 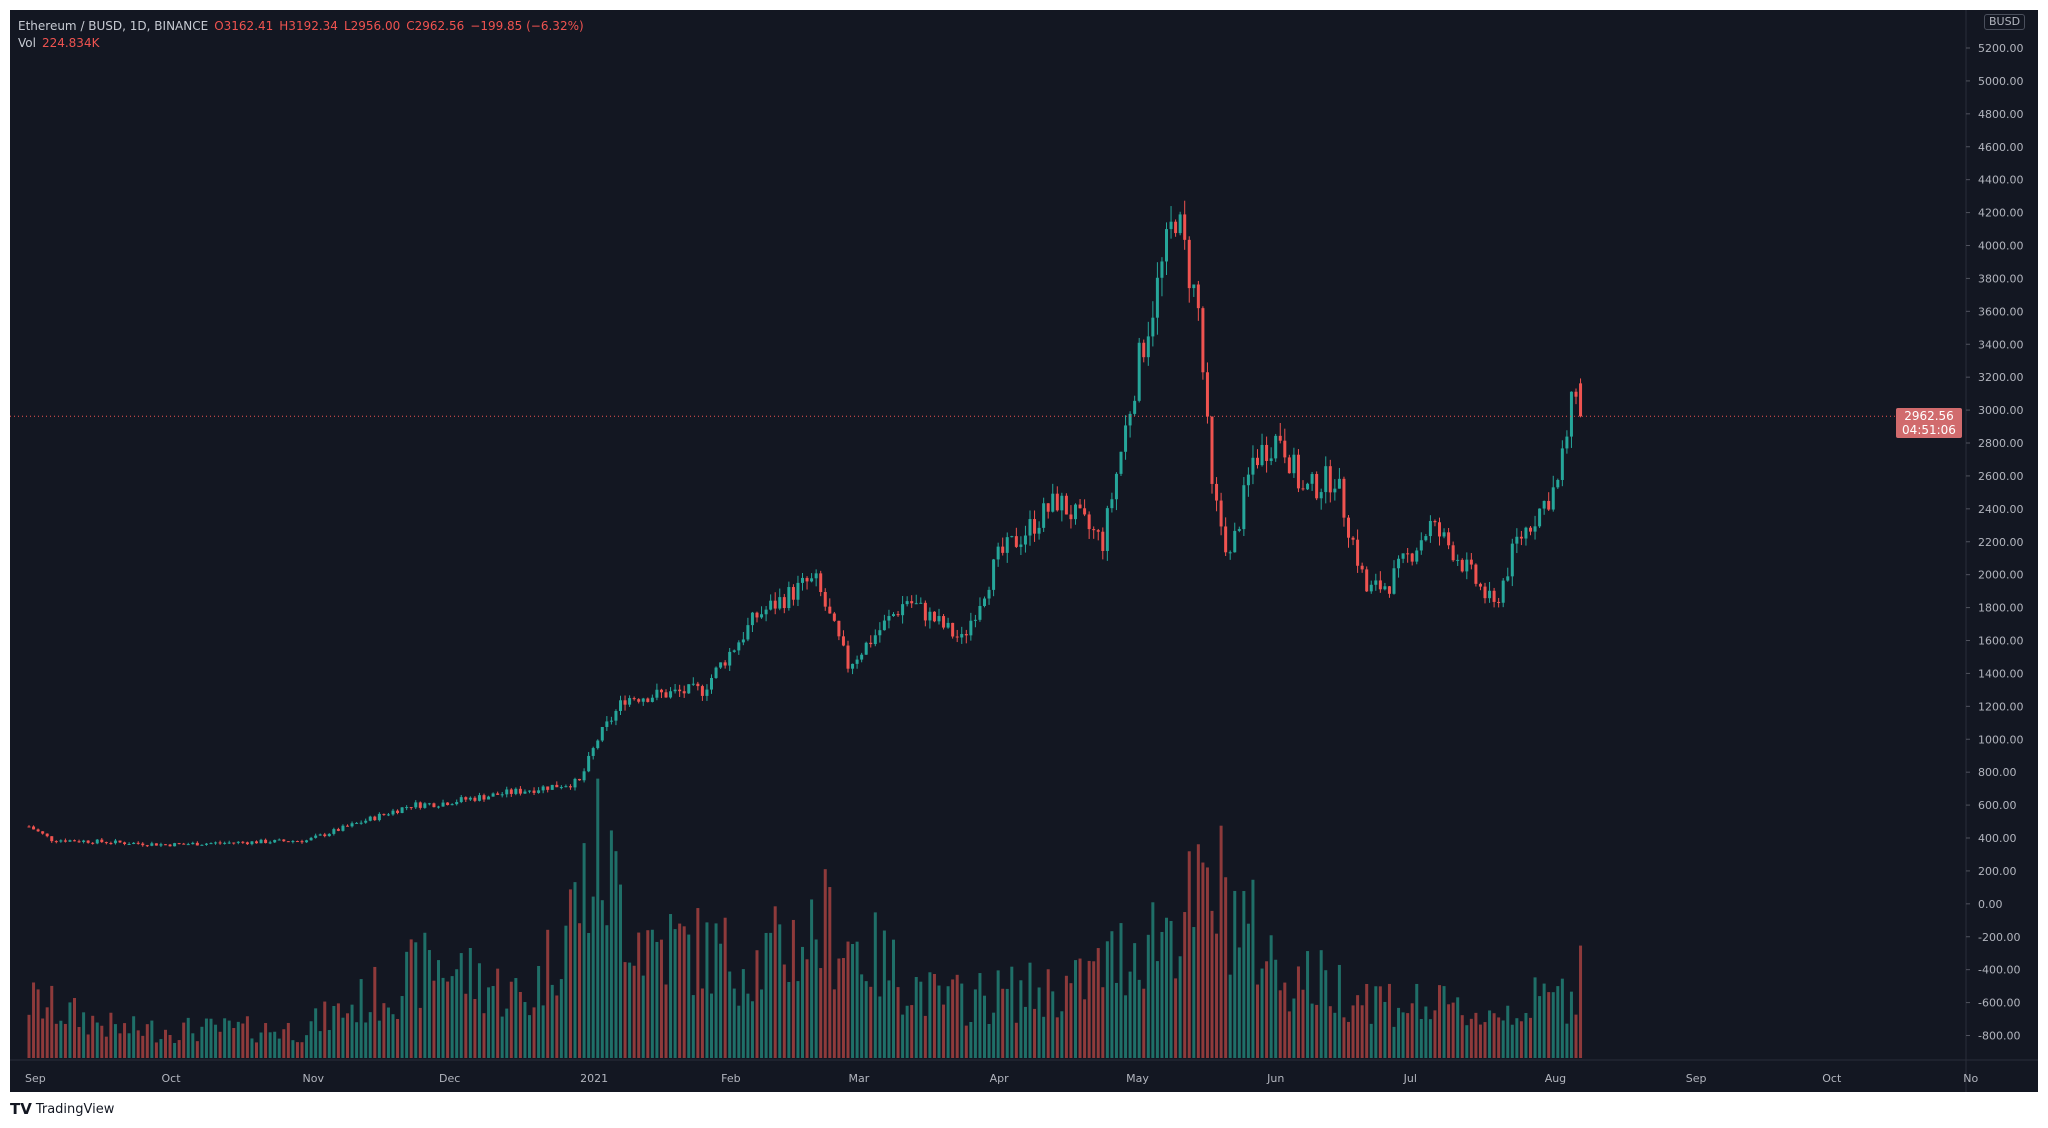 I want to click on price-tick-label: 3000.00, so click(x=2001, y=410).